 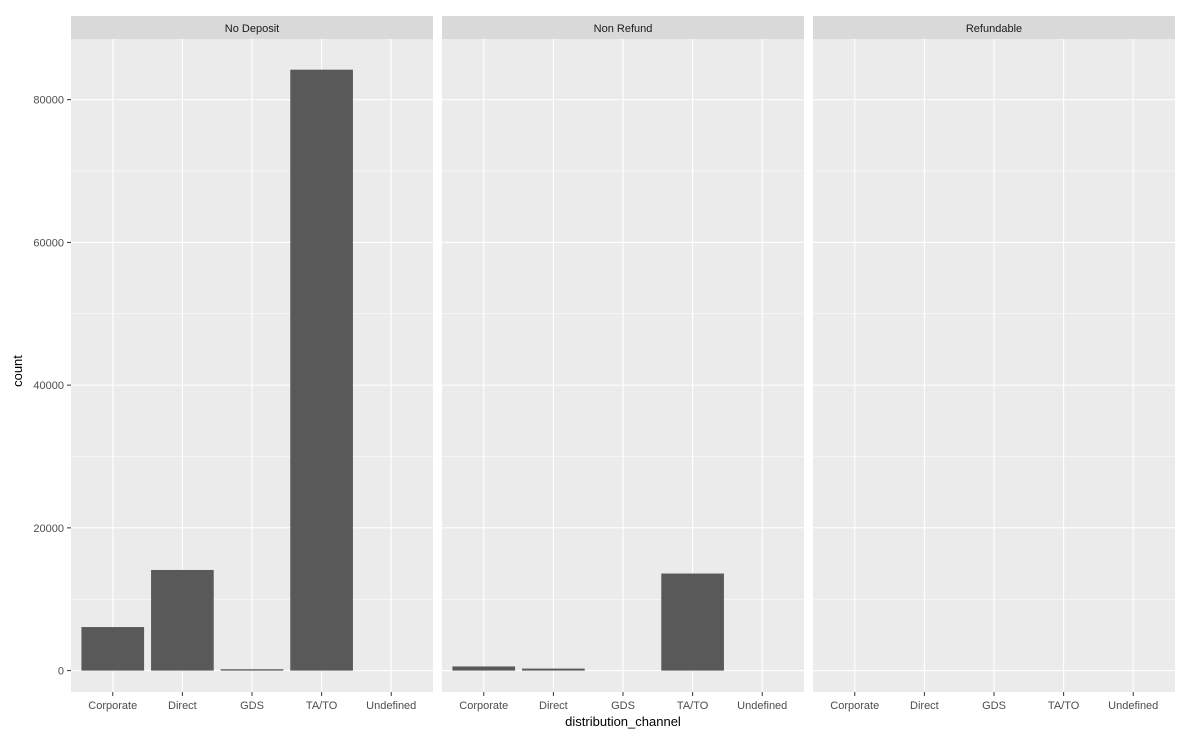 I want to click on y-tick-label: 20000, so click(x=48, y=529).